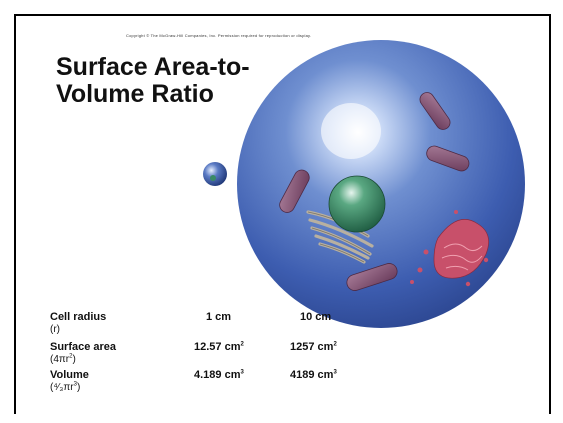  Describe the element at coordinates (351, 131) in the screenshot. I see `cell-highlight` at that location.